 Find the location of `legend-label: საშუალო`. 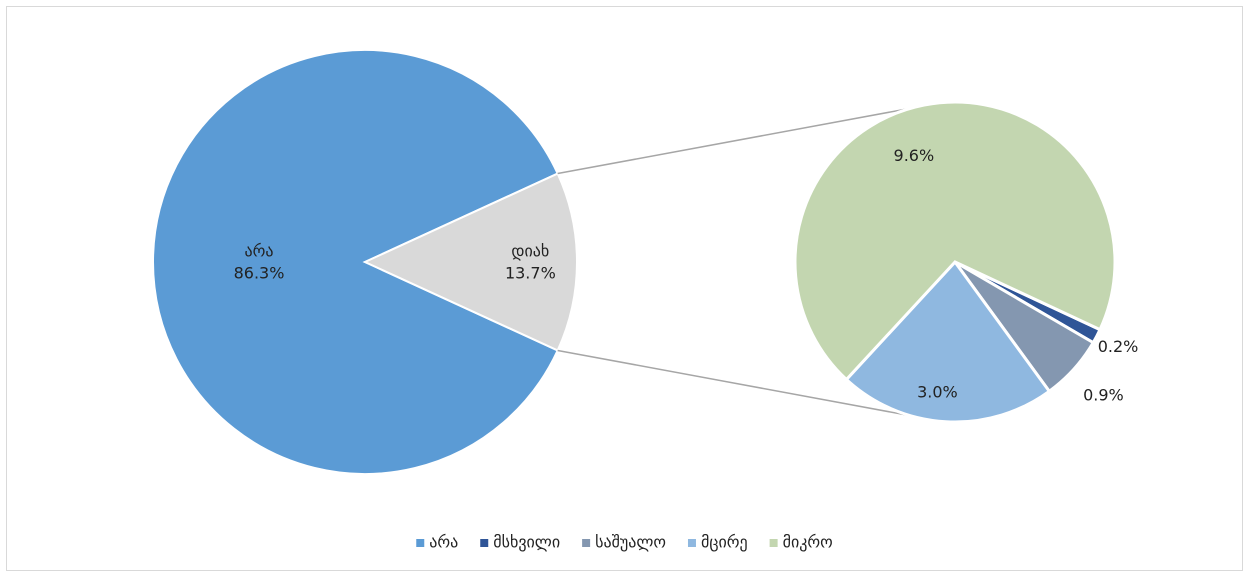

legend-label: საშუალო is located at coordinates (630, 542).